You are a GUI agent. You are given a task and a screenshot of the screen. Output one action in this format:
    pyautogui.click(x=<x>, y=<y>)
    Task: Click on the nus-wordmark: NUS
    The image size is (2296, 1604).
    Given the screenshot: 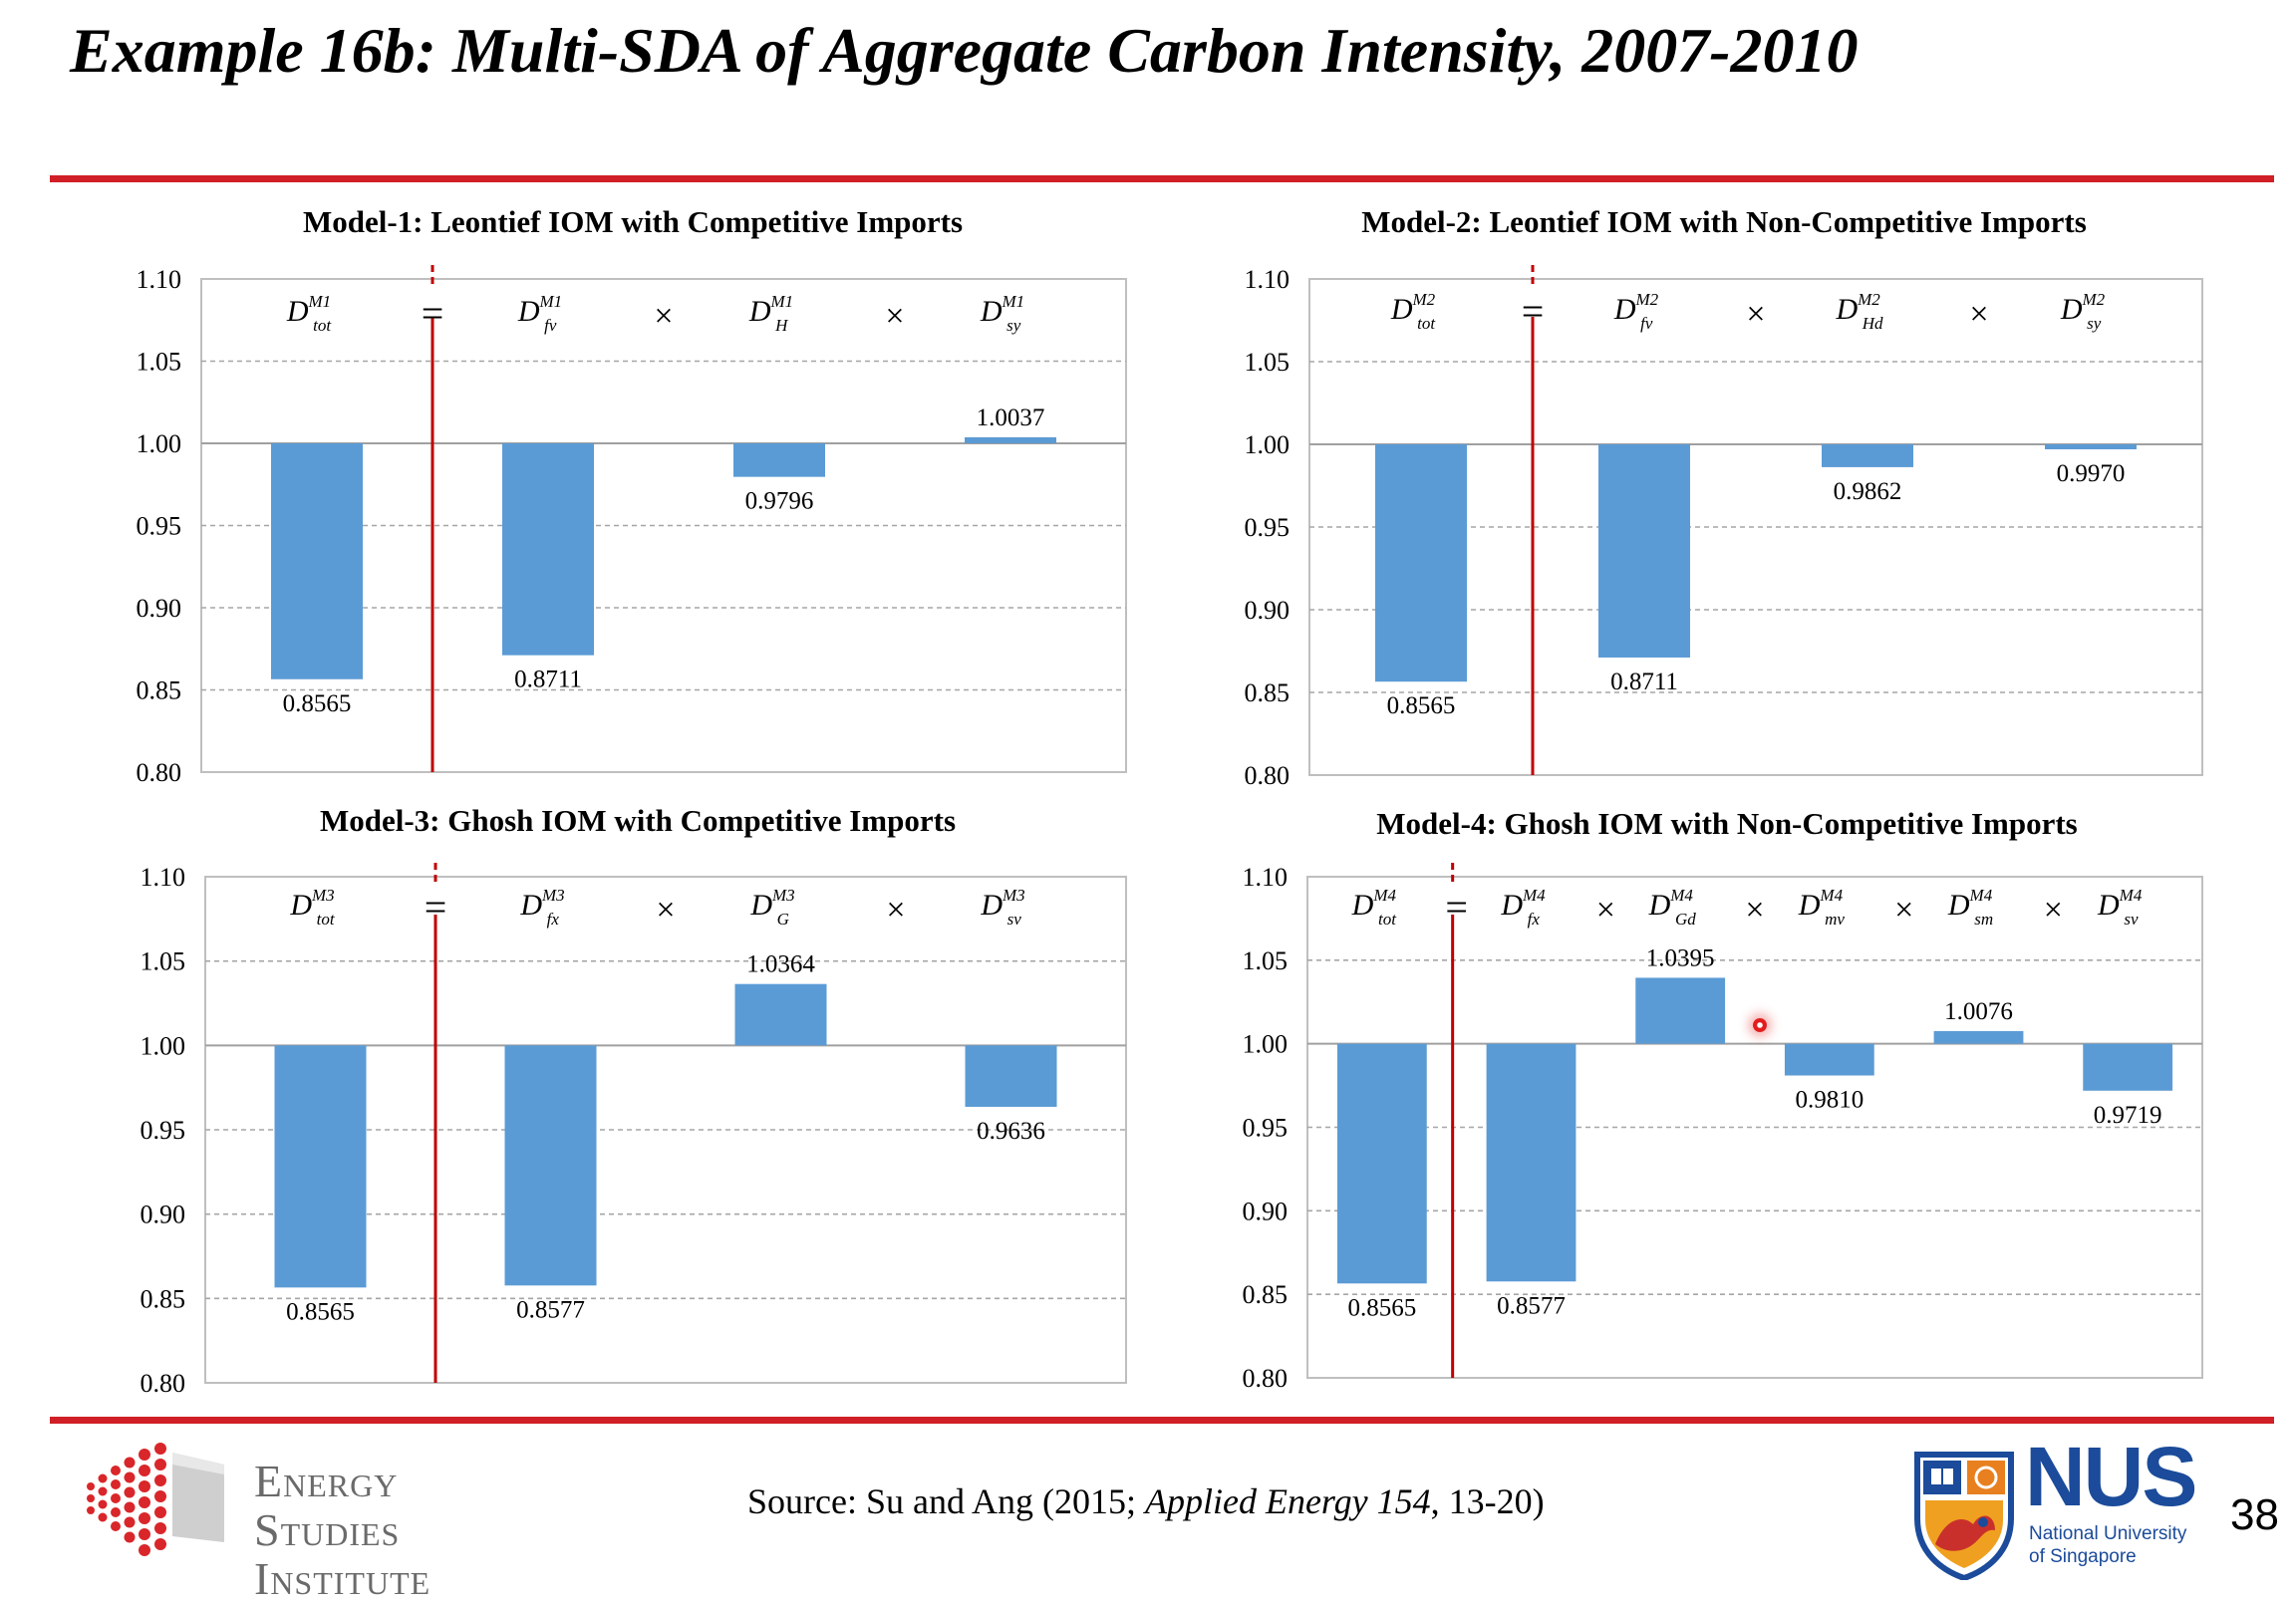 What is the action you would take?
    pyautogui.click(x=2111, y=1476)
    